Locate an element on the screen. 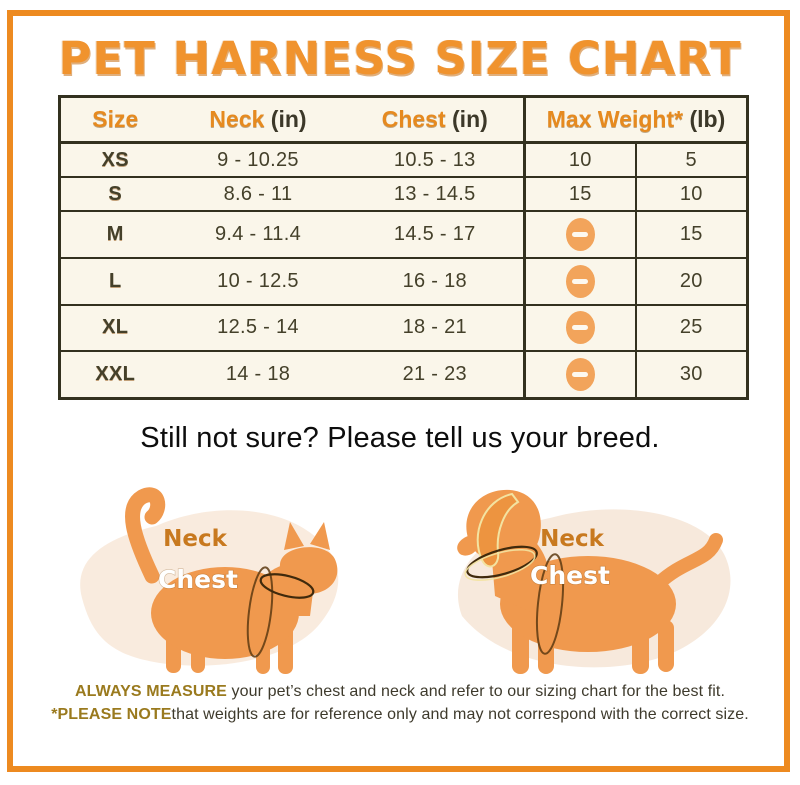 The image size is (800, 785). table-row: XL 12.5 - 14 18 - 21 25 is located at coordinates (403, 327).